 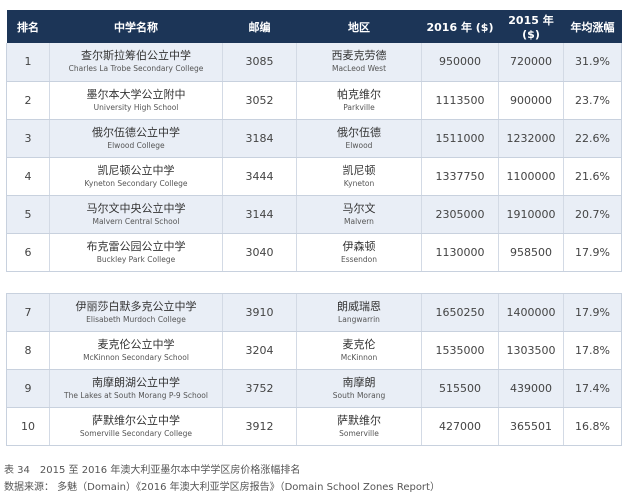 I want to click on school-cell: 马尔文中央公立中学 Malvern Central School, so click(x=136, y=214).